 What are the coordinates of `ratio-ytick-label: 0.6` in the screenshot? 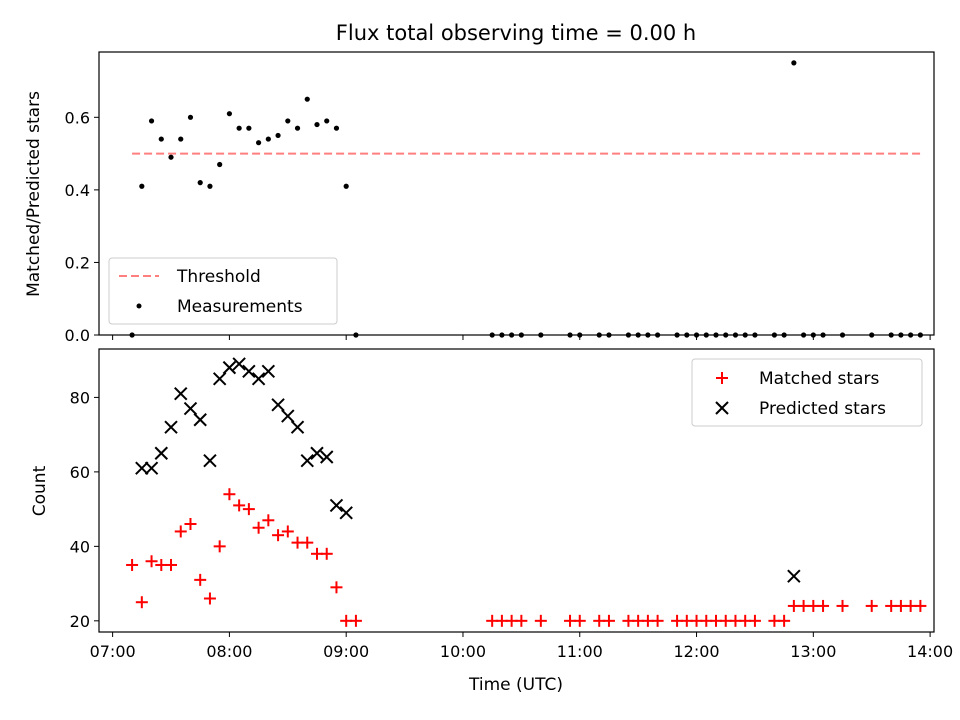 It's located at (77, 117).